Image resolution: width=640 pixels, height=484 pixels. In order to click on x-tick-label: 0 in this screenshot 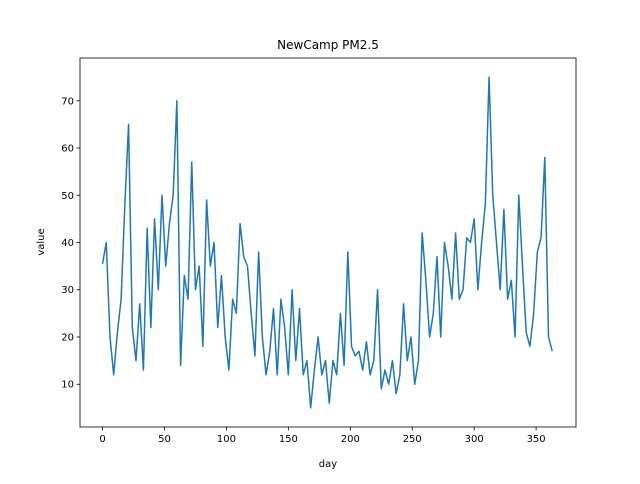, I will do `click(102, 439)`.